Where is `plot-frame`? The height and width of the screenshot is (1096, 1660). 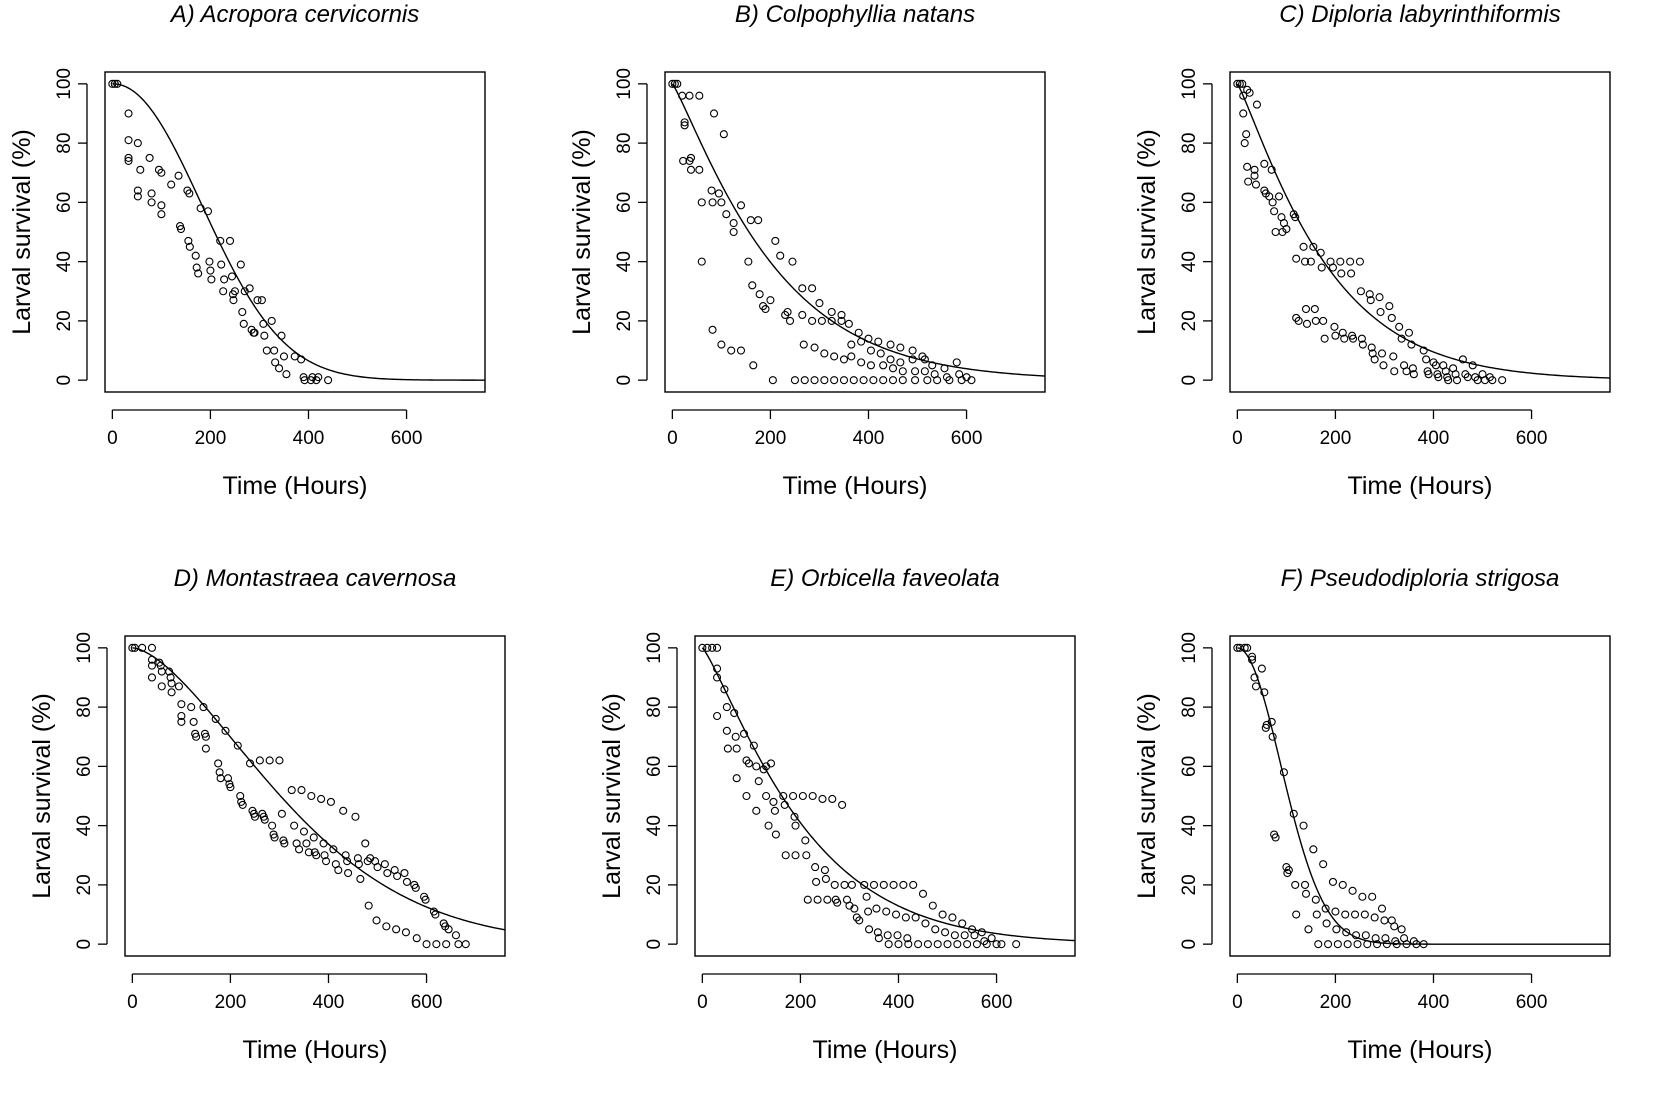 plot-frame is located at coordinates (1420, 232).